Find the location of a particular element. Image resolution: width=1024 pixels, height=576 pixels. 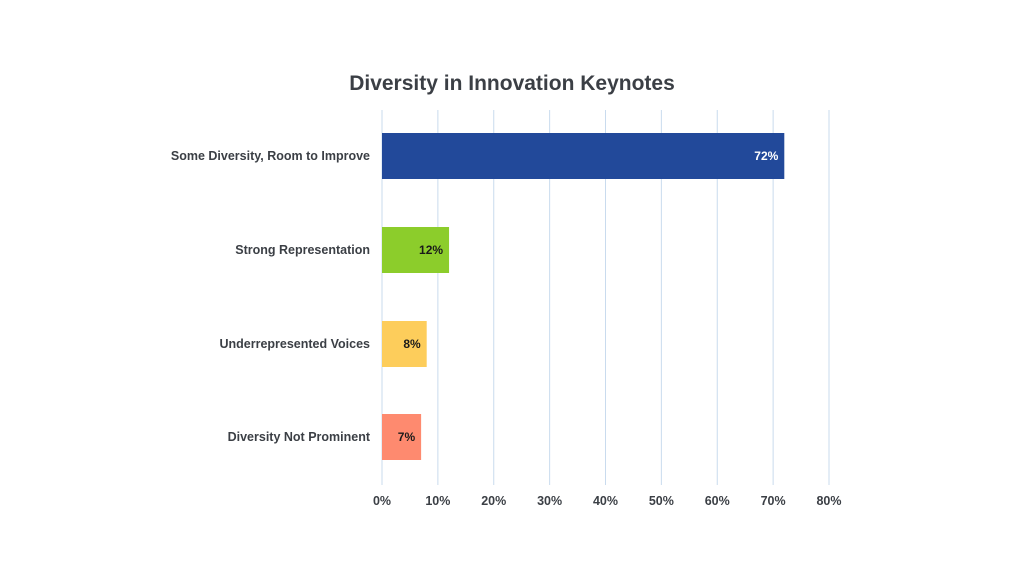

category-label: Diversity Not Prominent is located at coordinates (299, 437).